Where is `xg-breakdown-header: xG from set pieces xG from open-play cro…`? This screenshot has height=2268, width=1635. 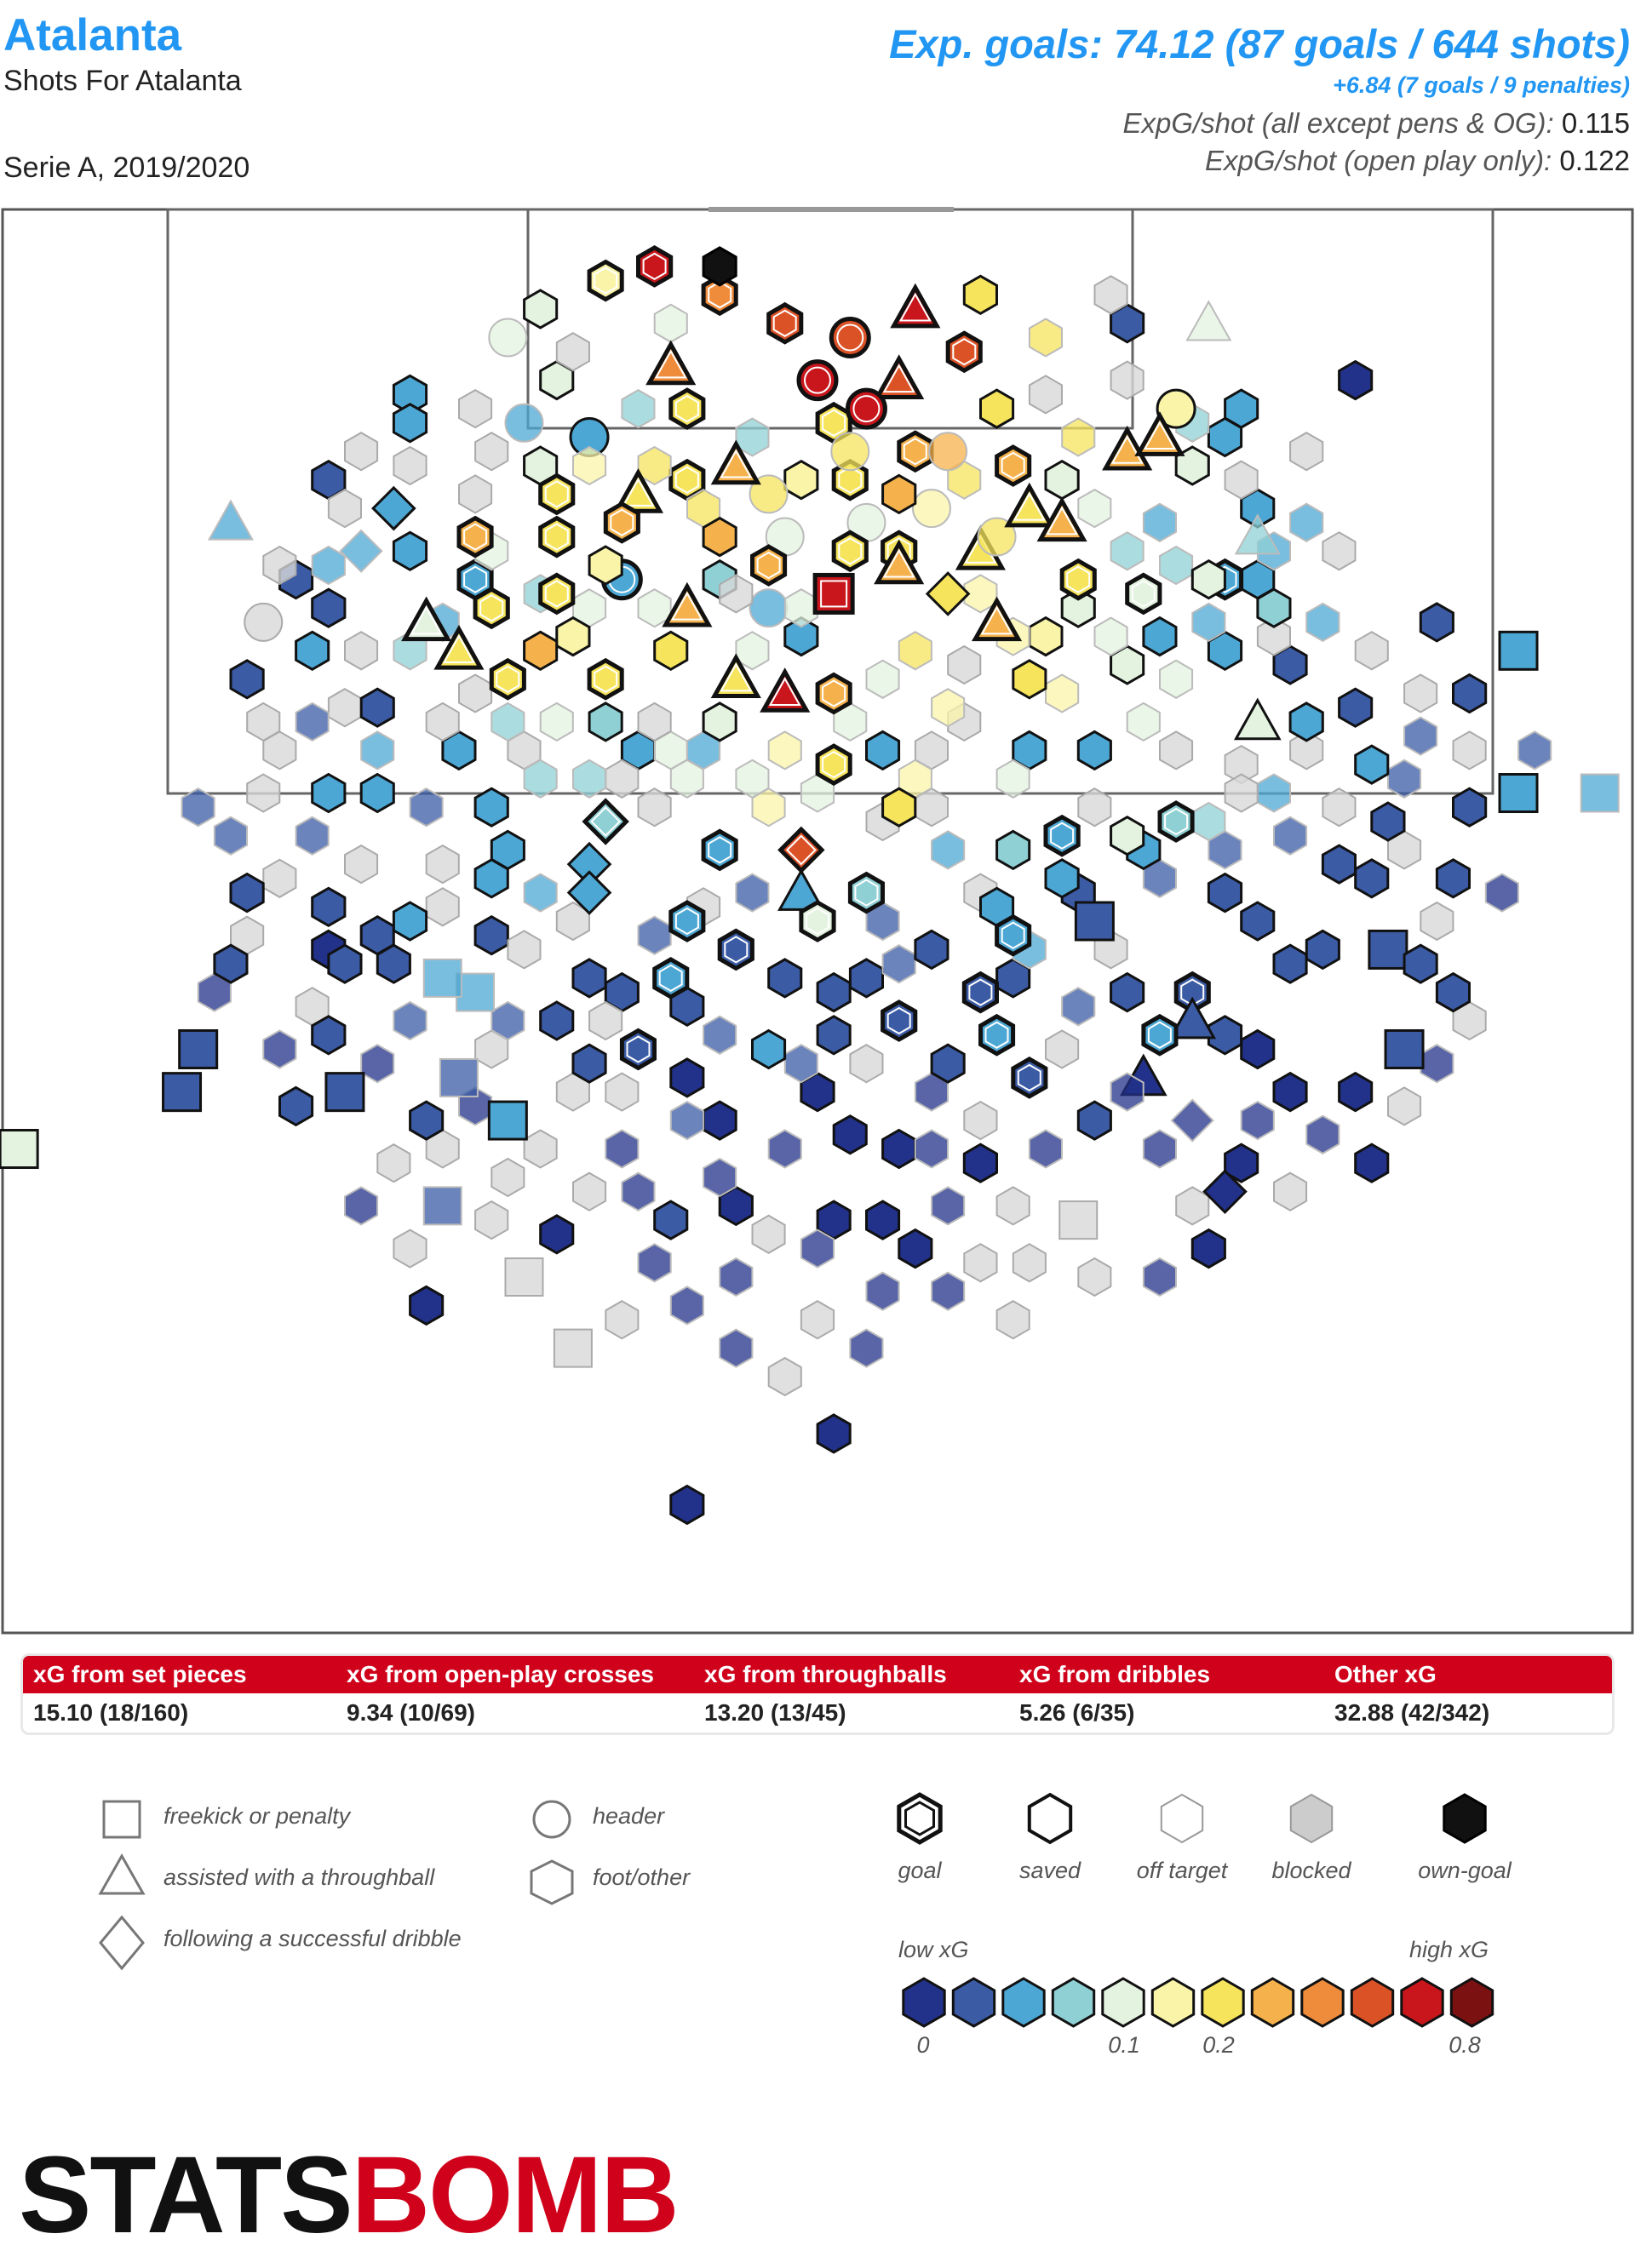
xg-breakdown-header: xG from set pieces xG from open-play cro… is located at coordinates (817, 1674).